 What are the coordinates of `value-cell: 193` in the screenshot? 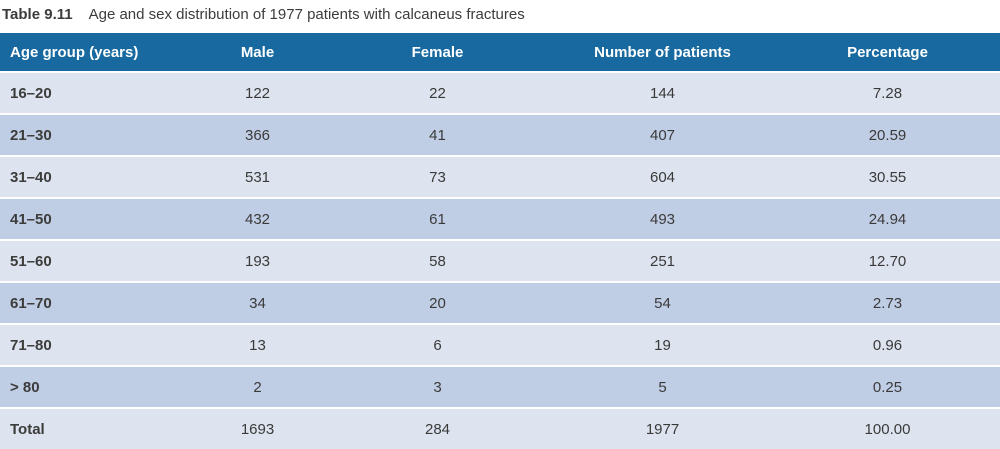 It's located at (257, 260).